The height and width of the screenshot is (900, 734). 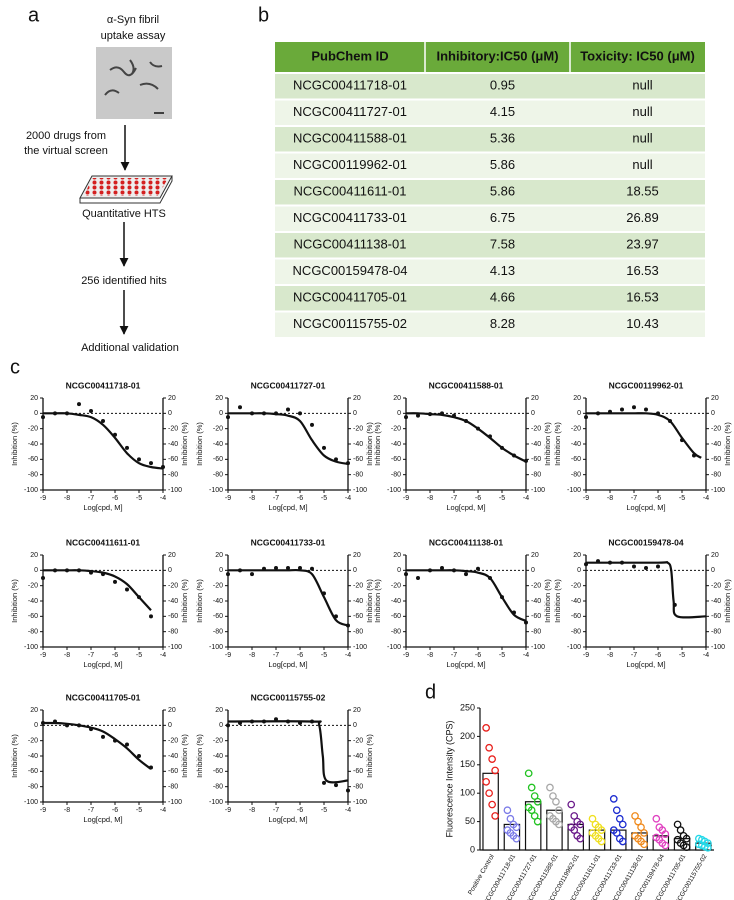 I want to click on y2-tick-label: -60, so click(x=173, y=616).